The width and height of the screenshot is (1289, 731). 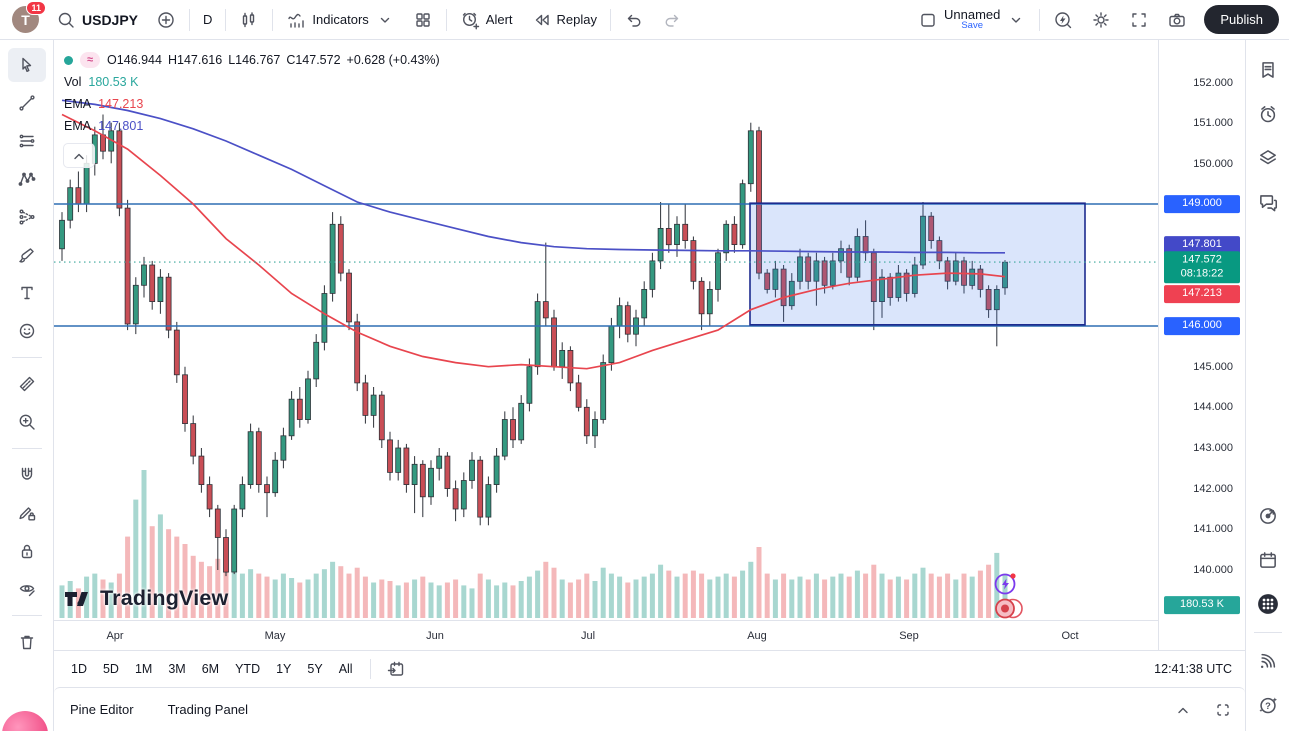 I want to click on utc-clock: 12:41:38 UTC, so click(x=1193, y=669).